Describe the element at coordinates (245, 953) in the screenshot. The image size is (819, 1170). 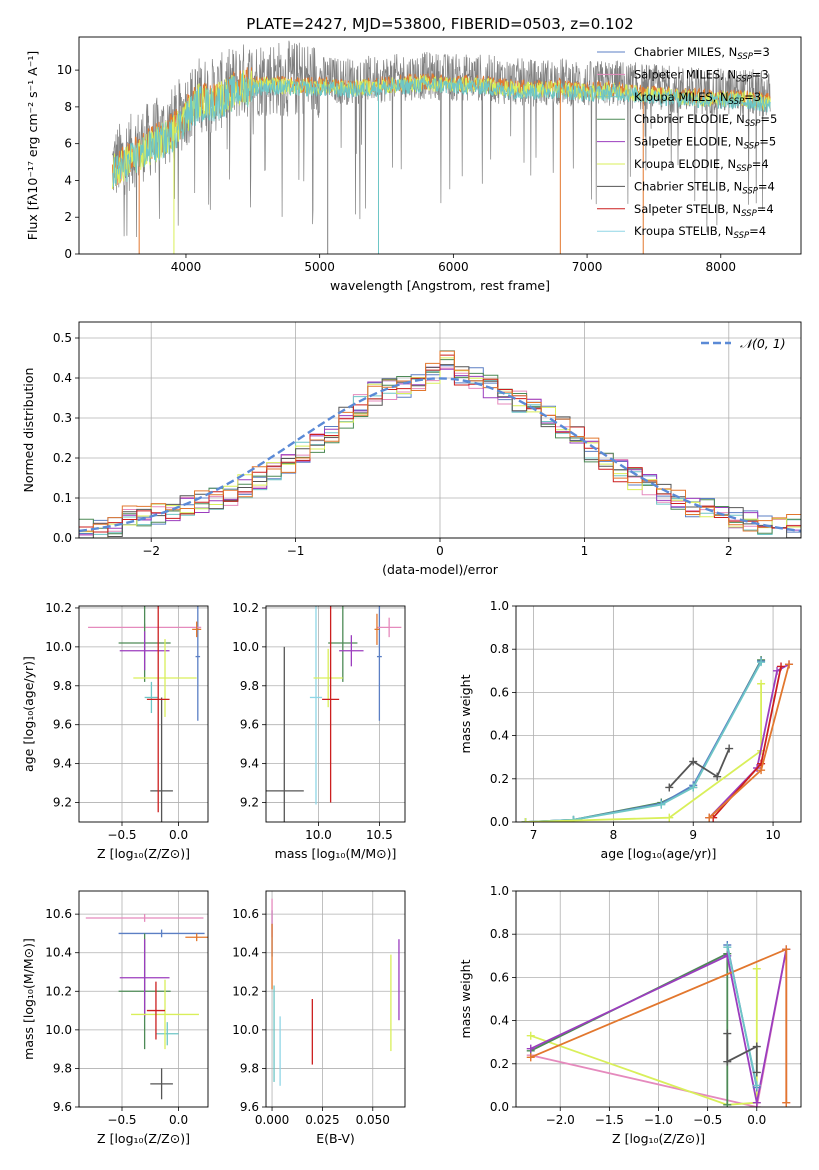
I see `y-tick-label: 10.4` at that location.